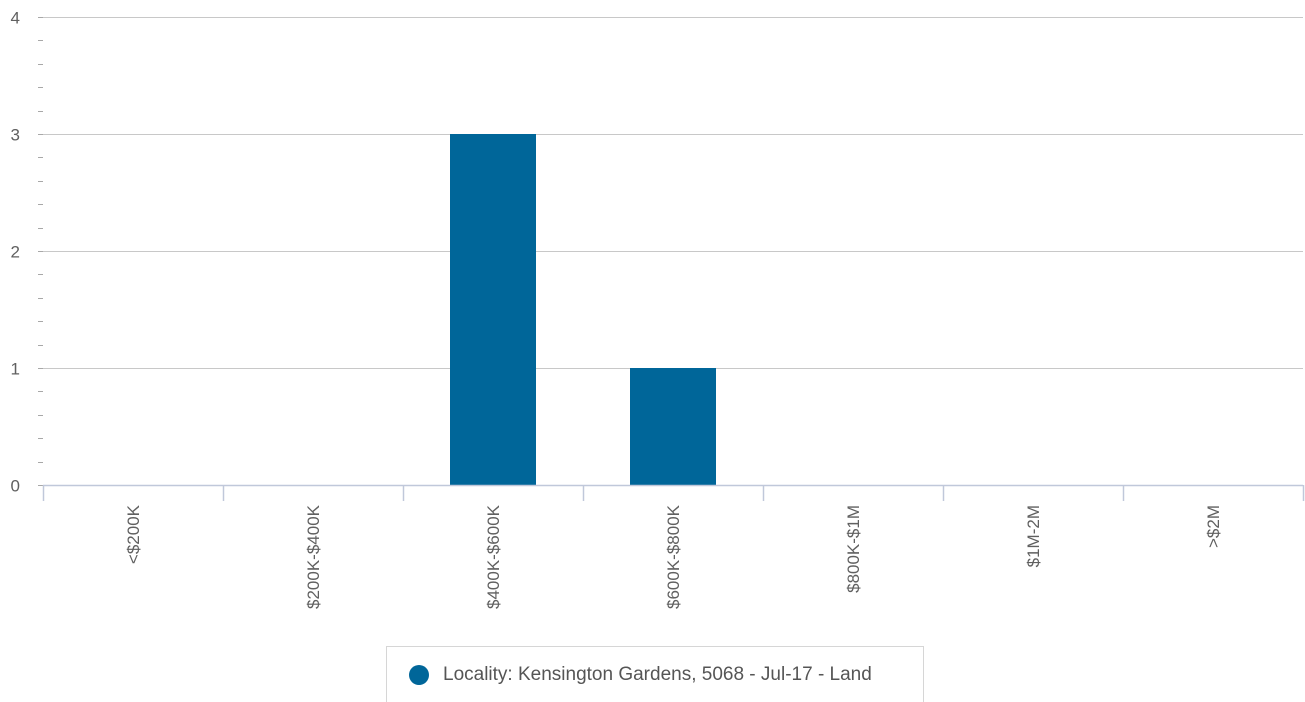 The height and width of the screenshot is (702, 1305). I want to click on y-tick-label-4: 4, so click(15, 18).